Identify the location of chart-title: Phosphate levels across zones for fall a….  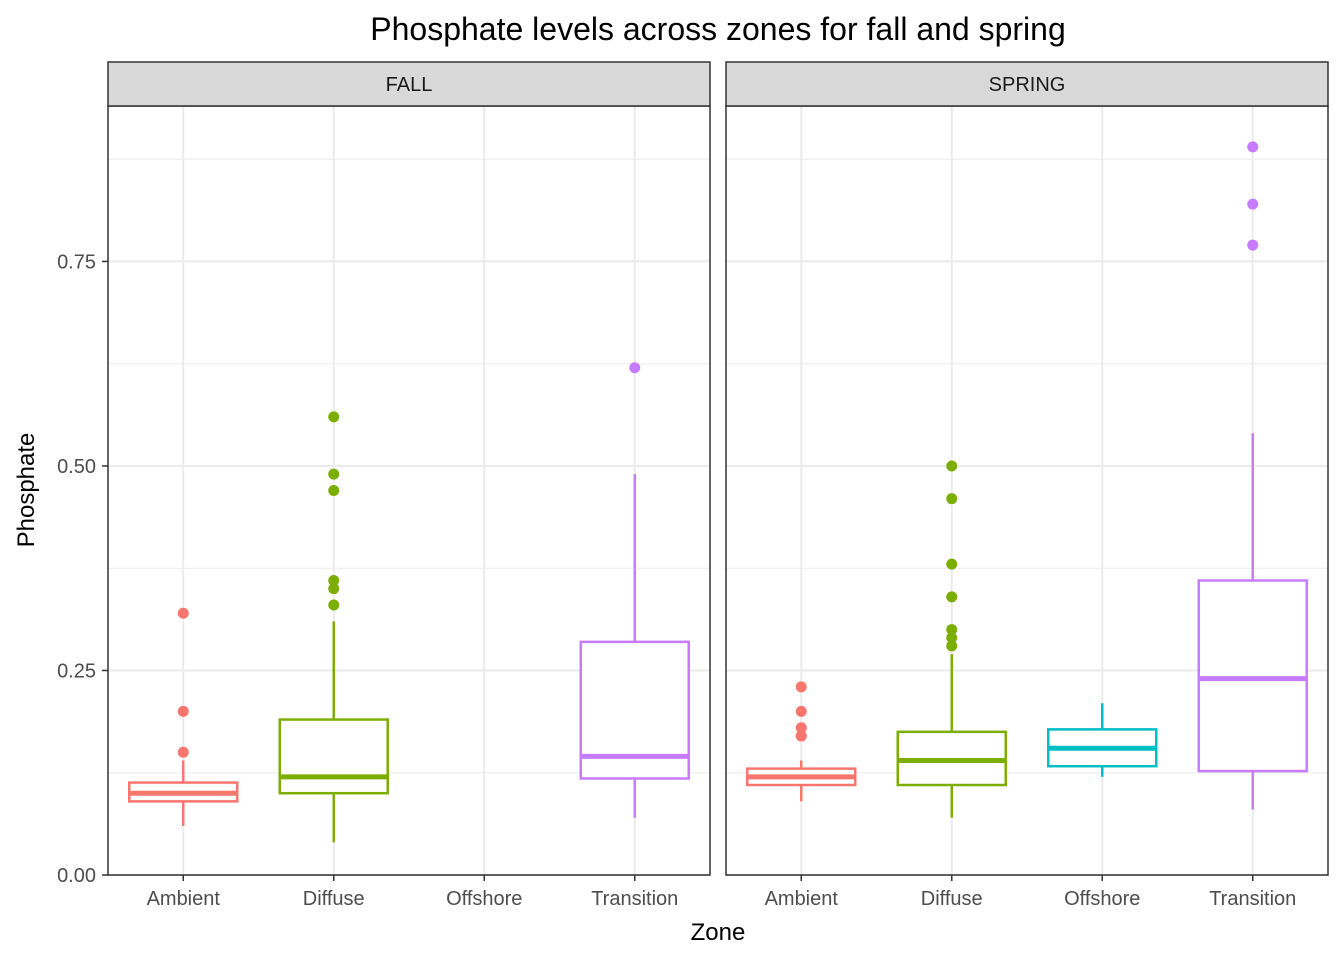
(718, 29).